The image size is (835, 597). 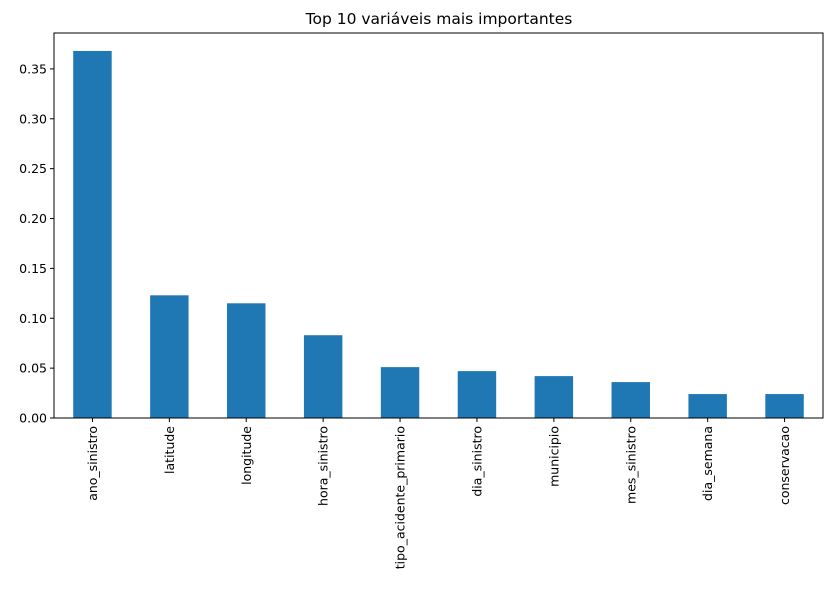 What do you see at coordinates (33, 218) in the screenshot?
I see `y-tick-label: 0.20` at bounding box center [33, 218].